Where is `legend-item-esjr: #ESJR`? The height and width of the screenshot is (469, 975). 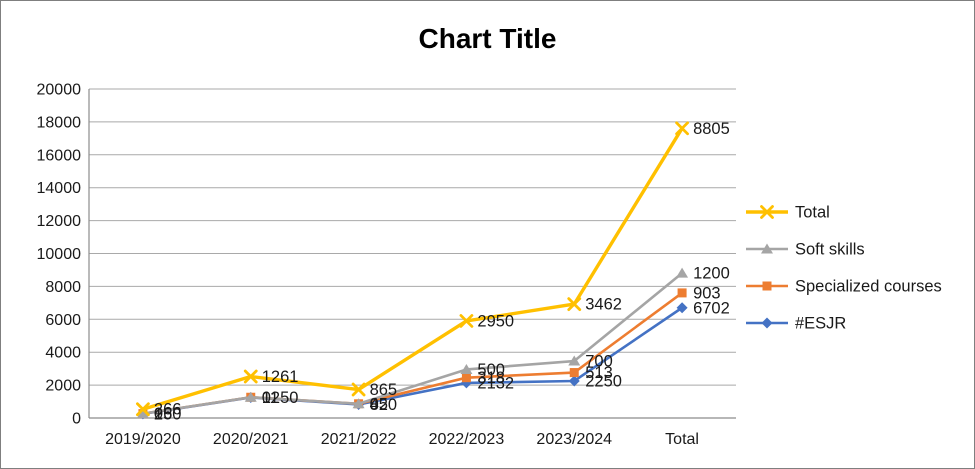
legend-item-esjr: #ESJR is located at coordinates (796, 324).